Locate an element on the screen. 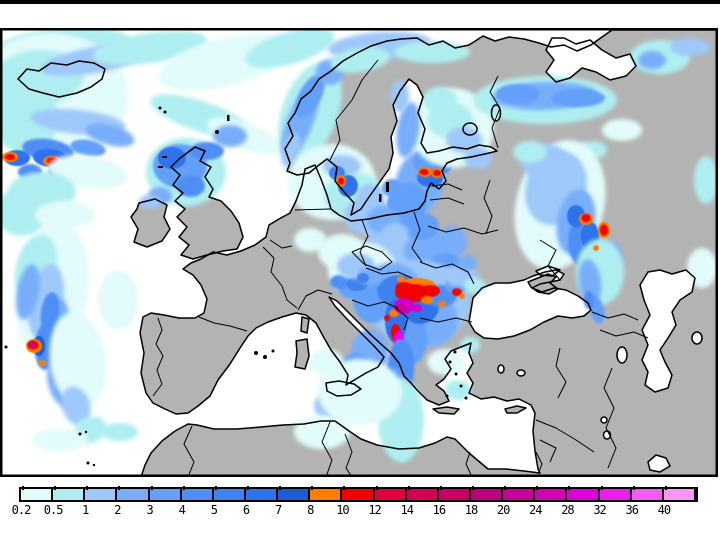  legend-tick-label: 1 is located at coordinates (85, 510).